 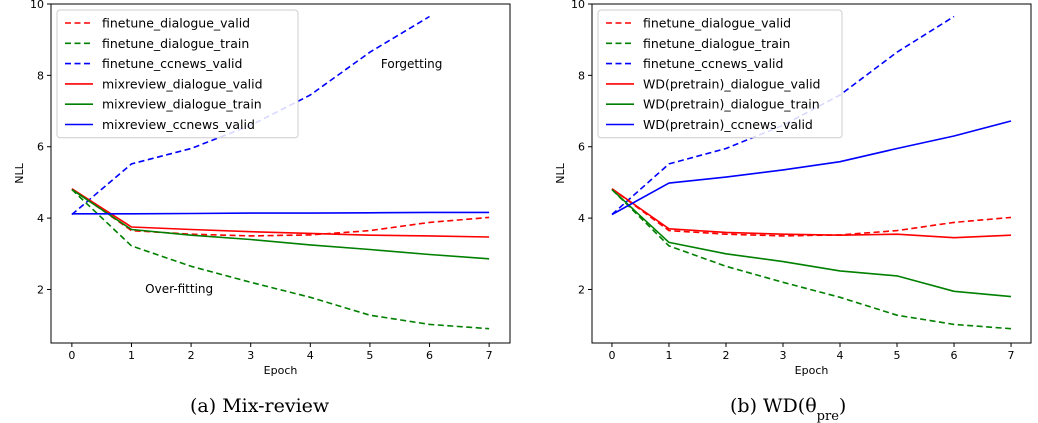 I want to click on legend-entry-label: WD(pretrain)_dialogue_valid, so click(x=732, y=83).